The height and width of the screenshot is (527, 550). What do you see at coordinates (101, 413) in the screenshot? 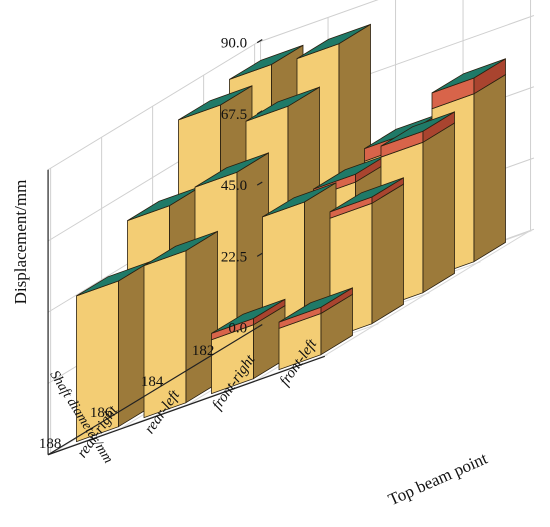
I see `y-tick-label: 186` at bounding box center [101, 413].